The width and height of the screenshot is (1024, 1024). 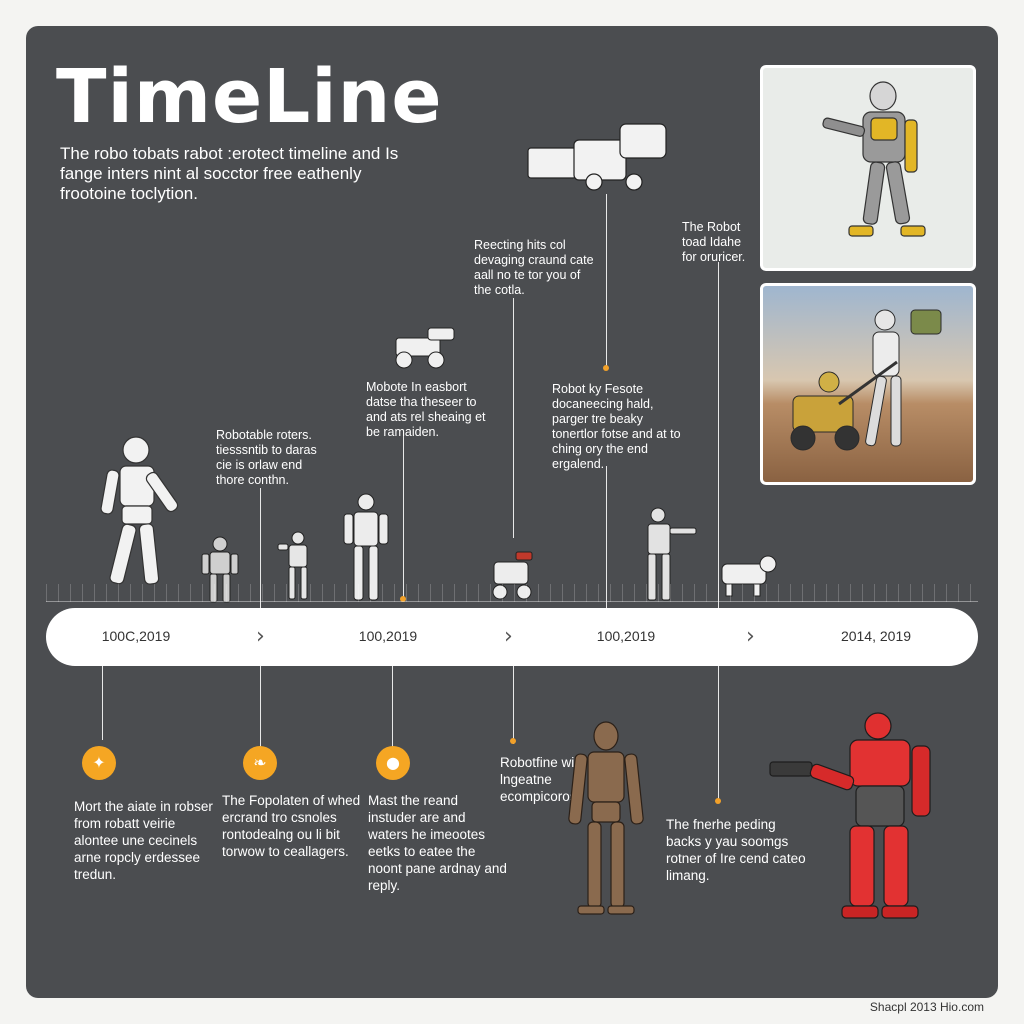 I want to click on bottom-note-4: Robotfine wia lngeatne ecompicoros., so click(x=541, y=779).